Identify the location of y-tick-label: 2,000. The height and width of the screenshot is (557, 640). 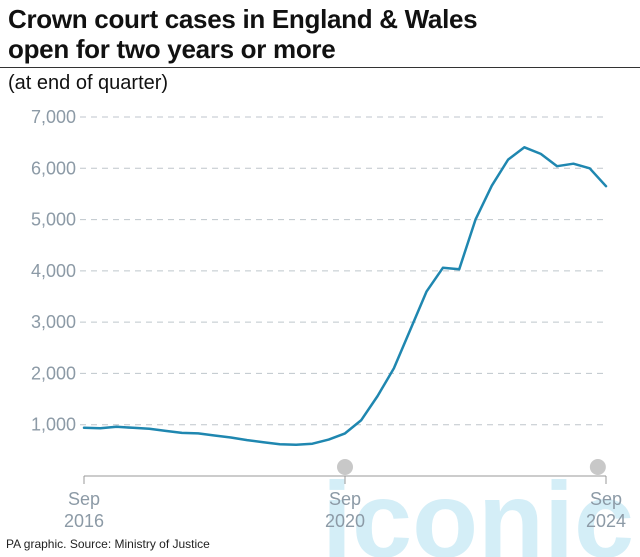
(53, 373).